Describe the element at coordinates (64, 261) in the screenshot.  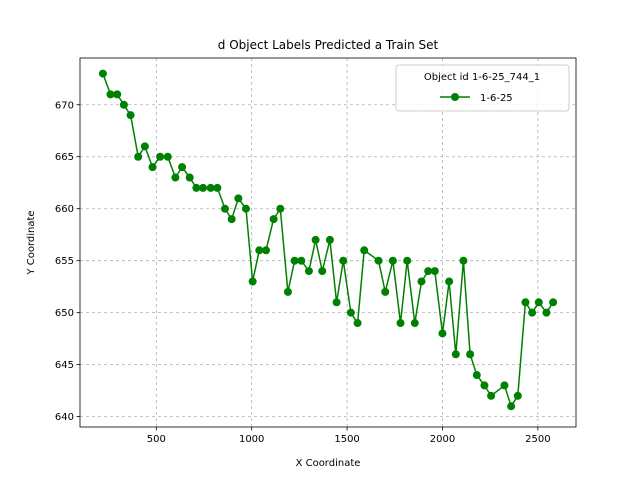
I see `y-tick-label: 655` at that location.